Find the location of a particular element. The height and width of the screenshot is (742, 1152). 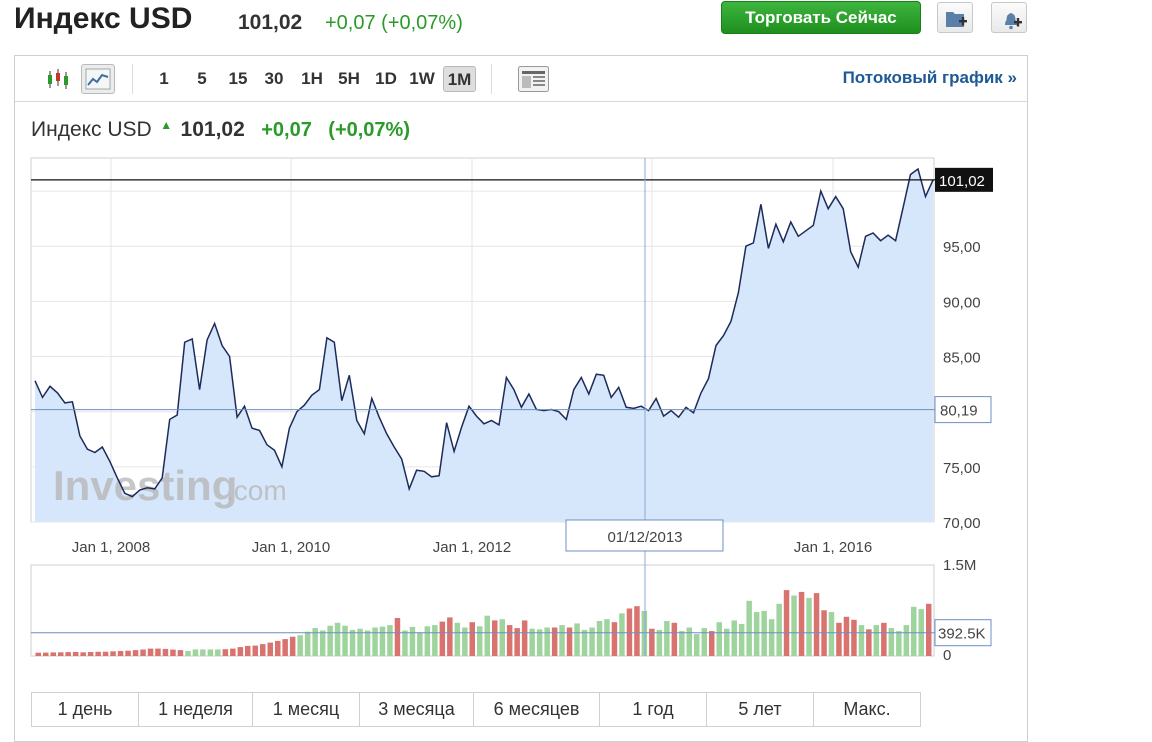

x-tick-label: Jan 1, 2008 is located at coordinates (111, 547).